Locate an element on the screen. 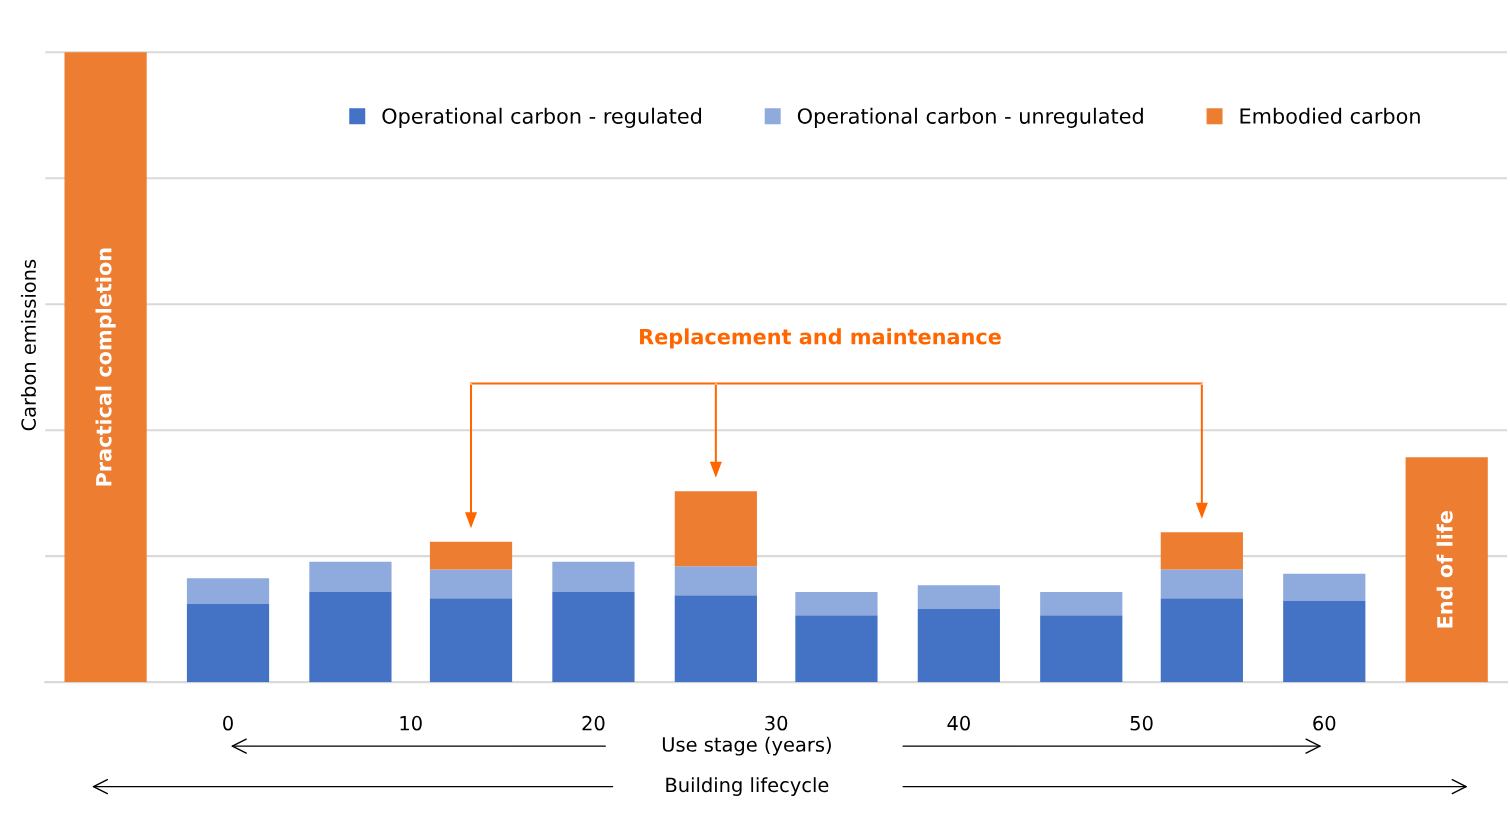  text: Use stage (years) is located at coordinates (746, 746).